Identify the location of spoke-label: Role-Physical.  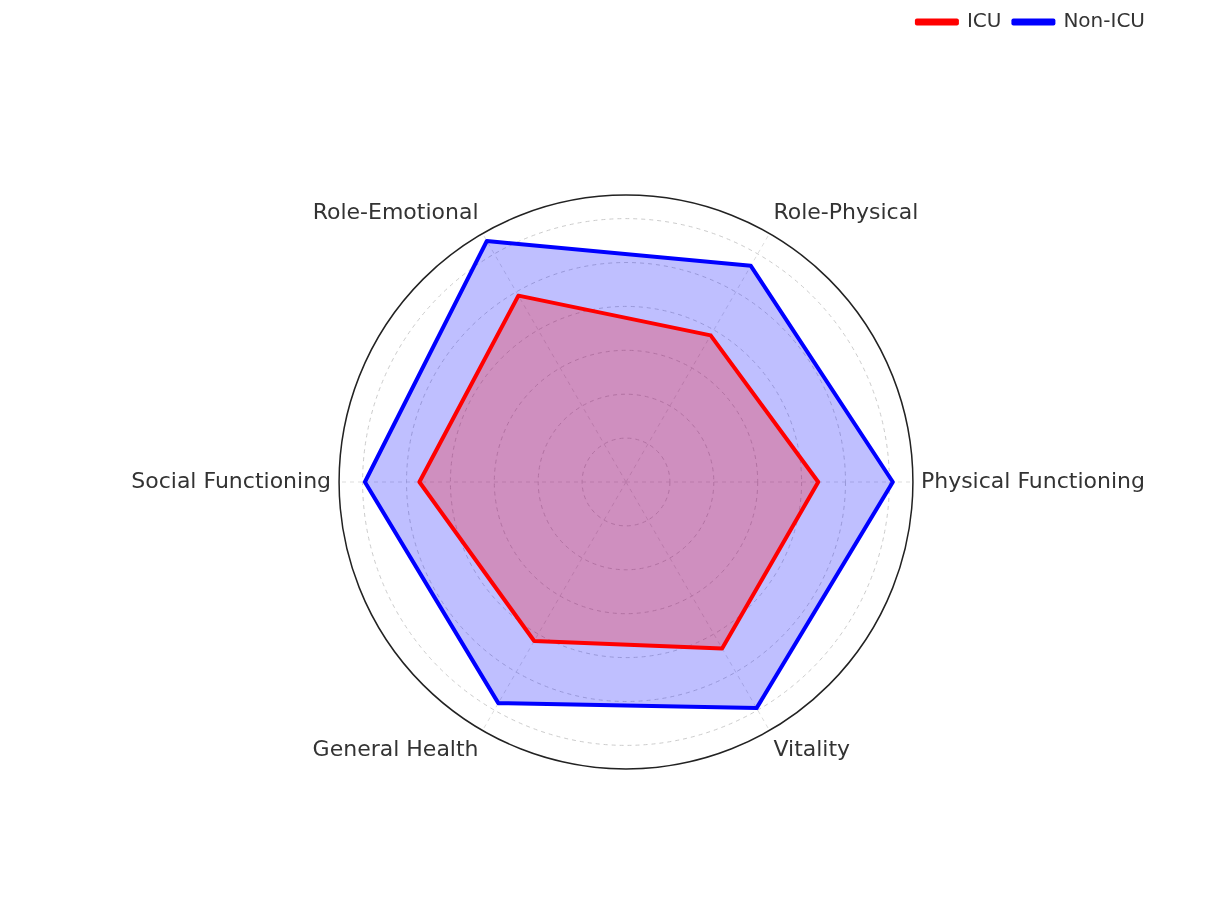
(846, 212).